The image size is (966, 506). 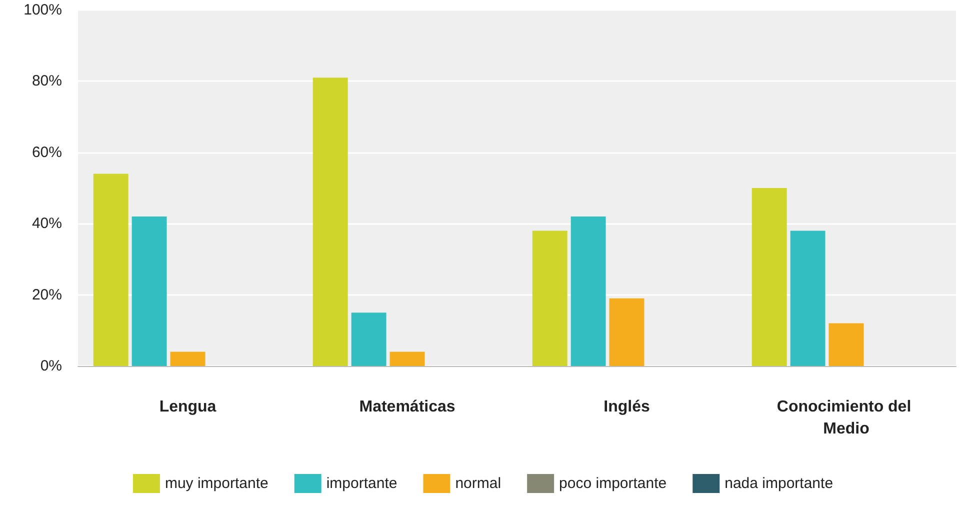 What do you see at coordinates (613, 483) in the screenshot?
I see `legend-label: poco importante` at bounding box center [613, 483].